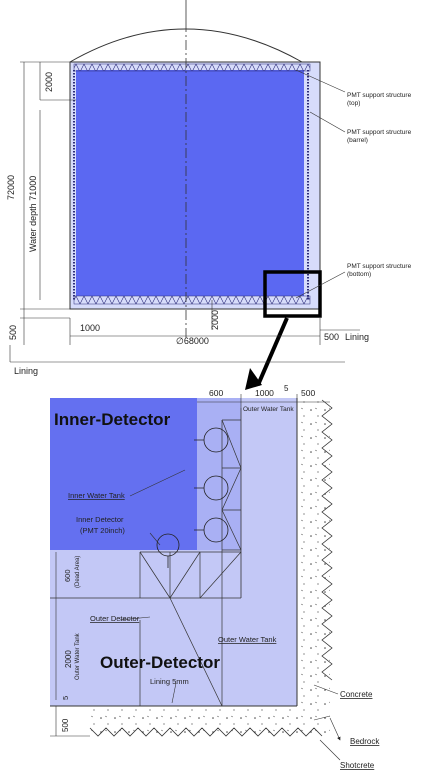 This screenshot has height=782, width=442. I want to click on inner-water-tank-label: Inner Water Tank, so click(96, 495).